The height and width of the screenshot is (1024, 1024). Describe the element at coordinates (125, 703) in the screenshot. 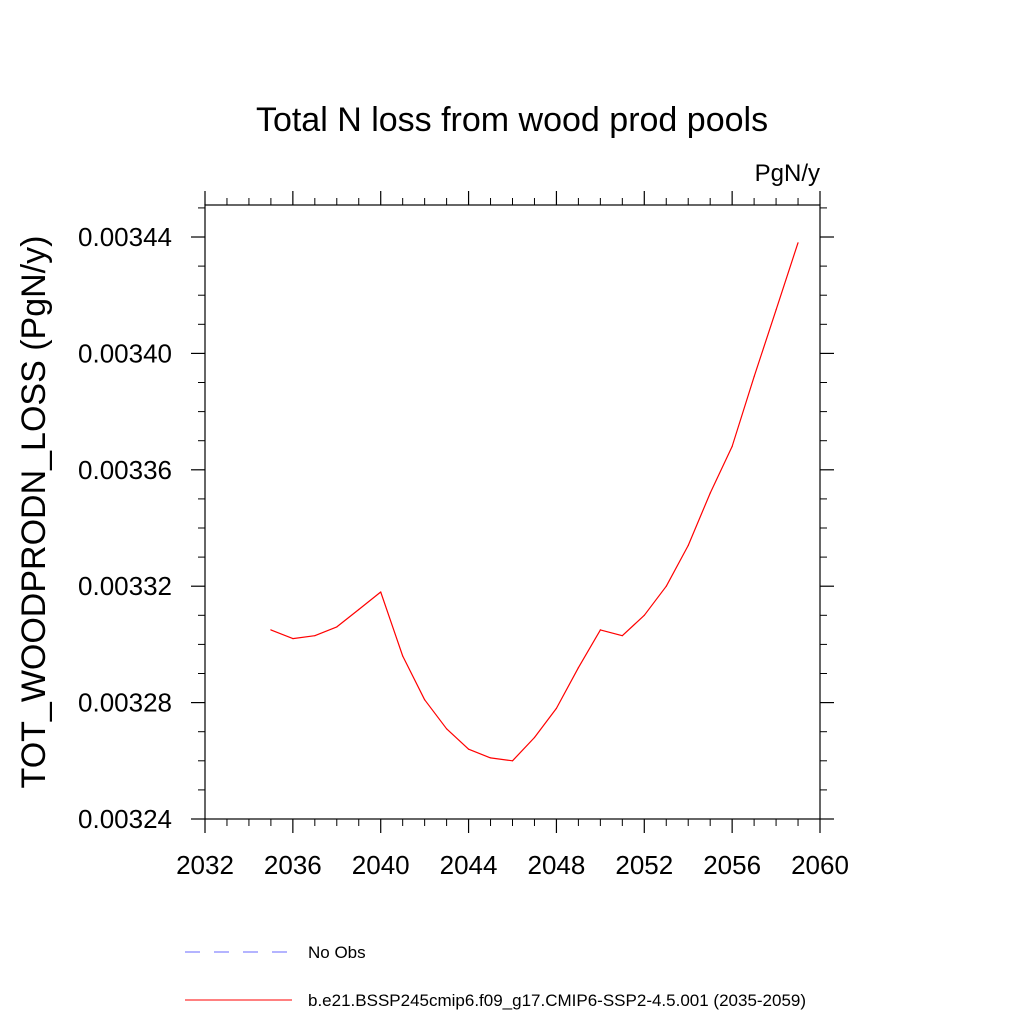

I see `y-tick-label: 0.00328` at that location.